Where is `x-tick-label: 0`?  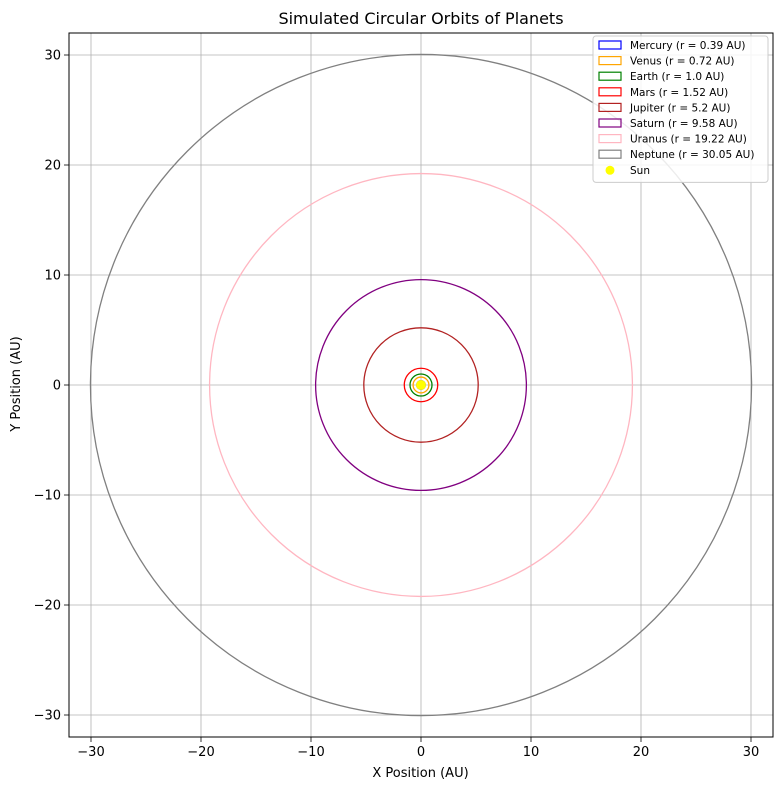 x-tick-label: 0 is located at coordinates (421, 752).